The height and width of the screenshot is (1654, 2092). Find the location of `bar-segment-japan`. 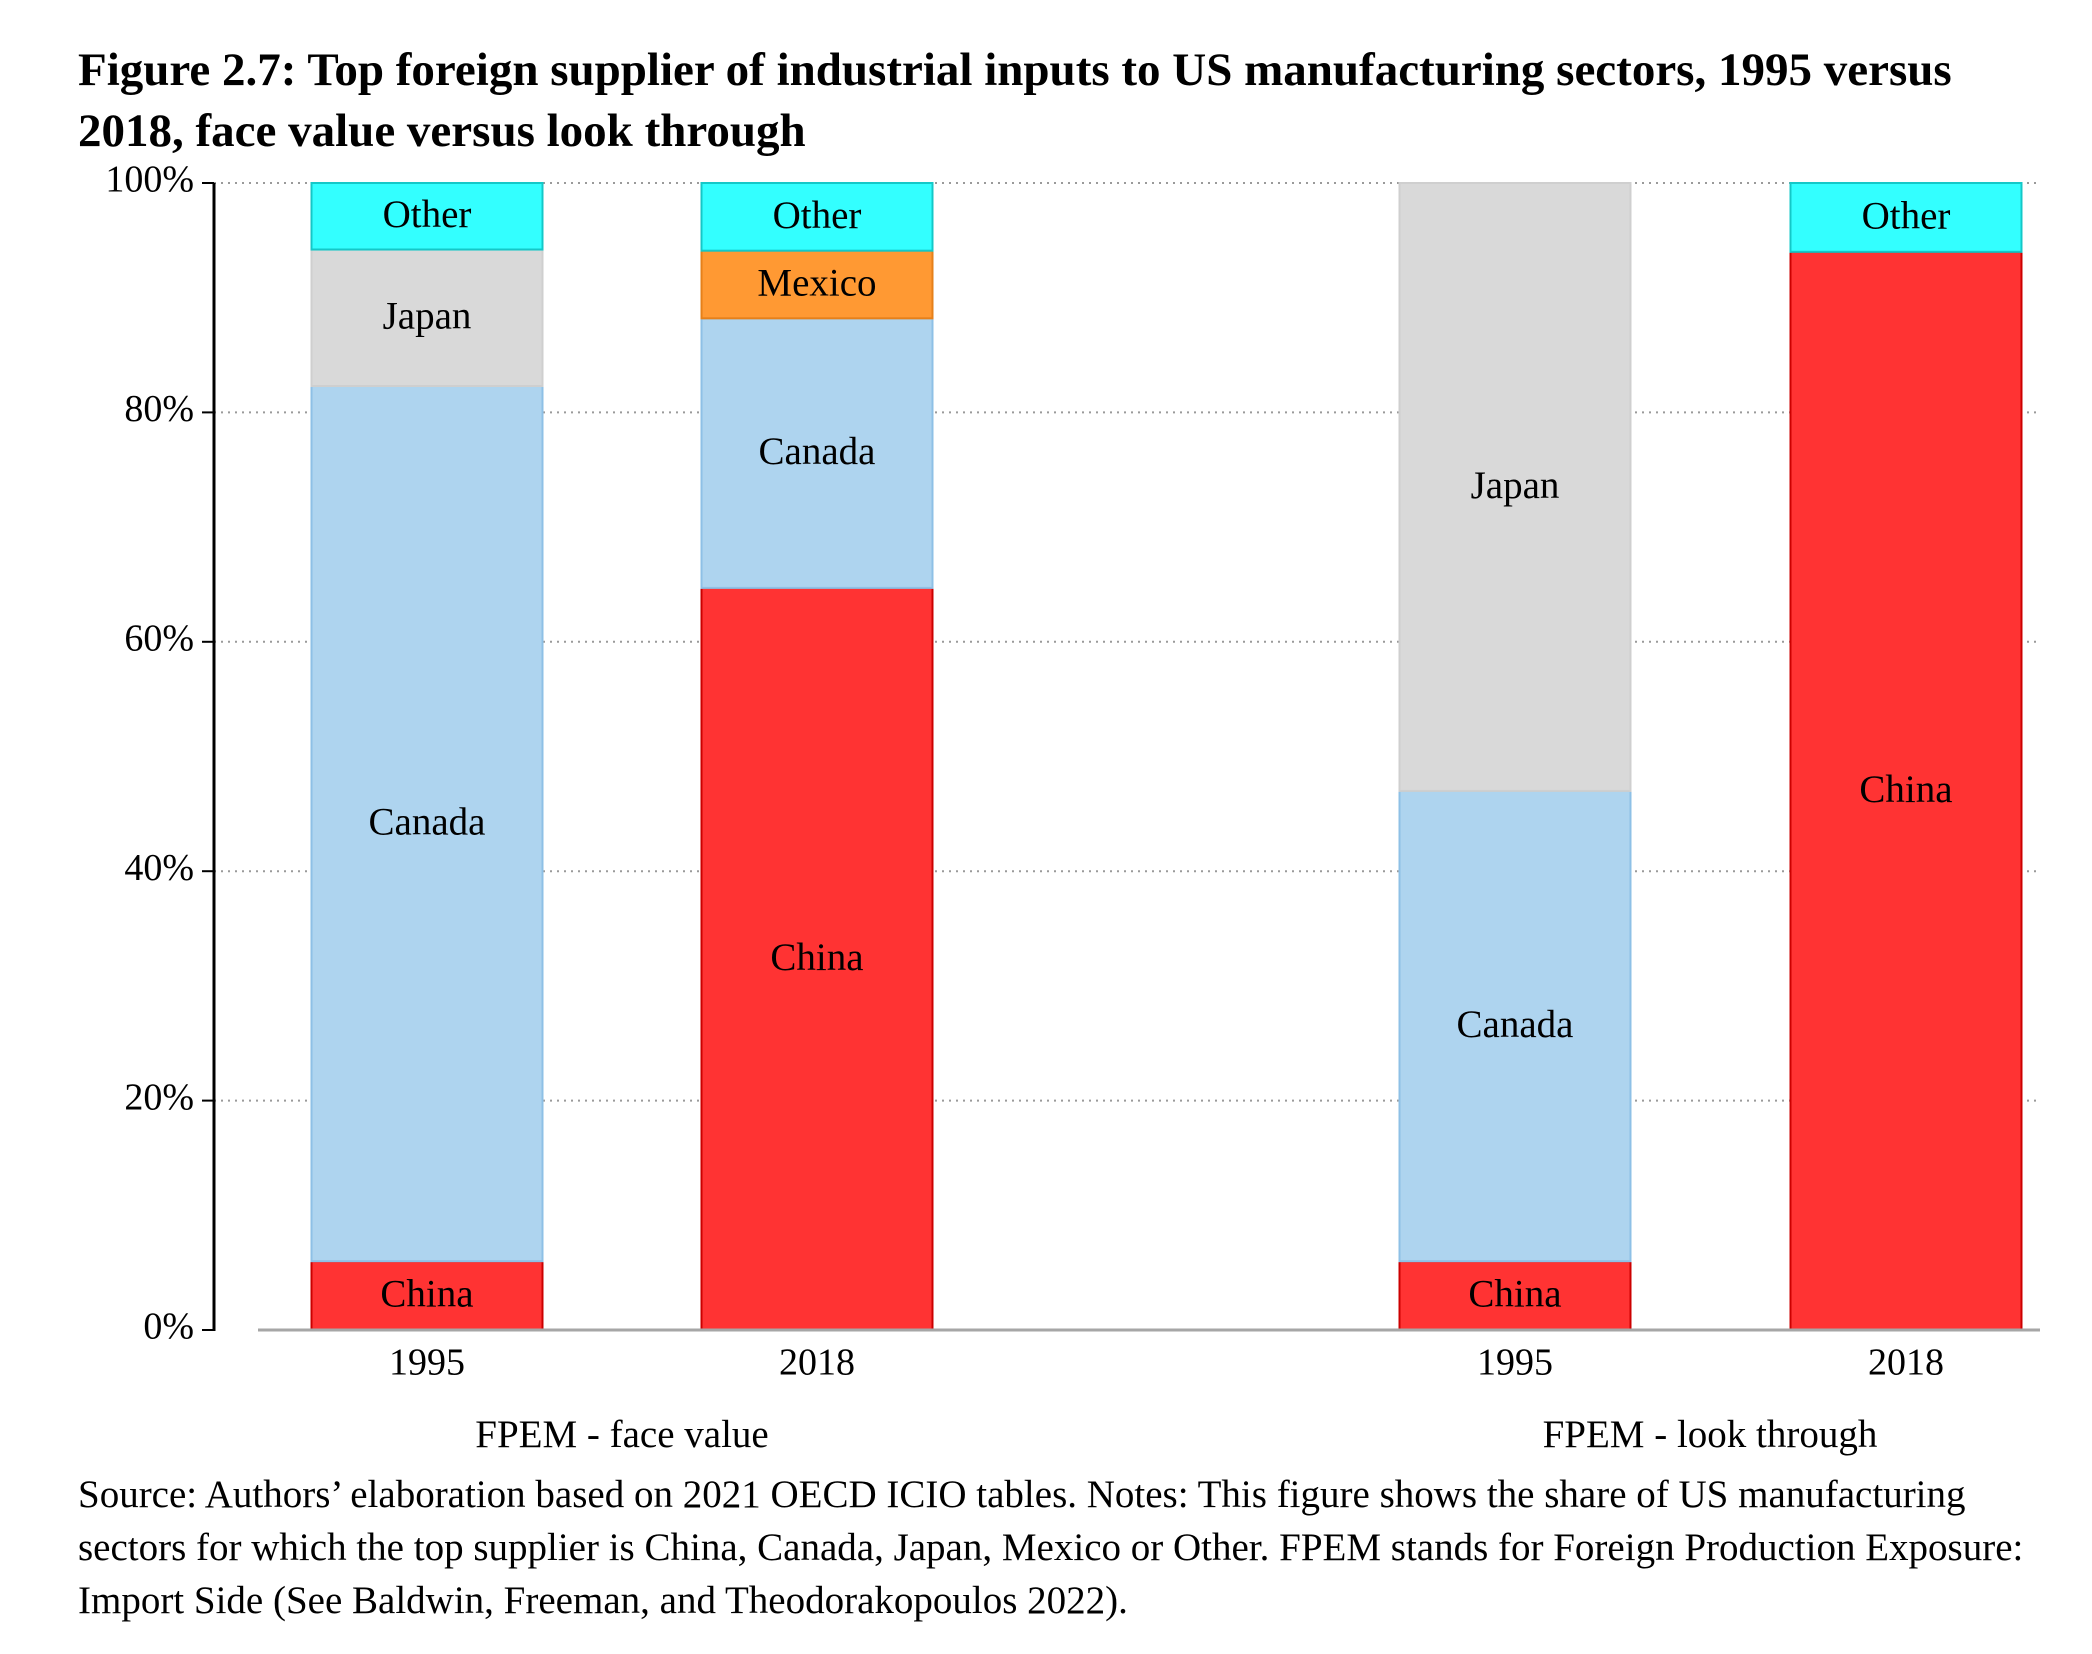

bar-segment-japan is located at coordinates (1515, 487).